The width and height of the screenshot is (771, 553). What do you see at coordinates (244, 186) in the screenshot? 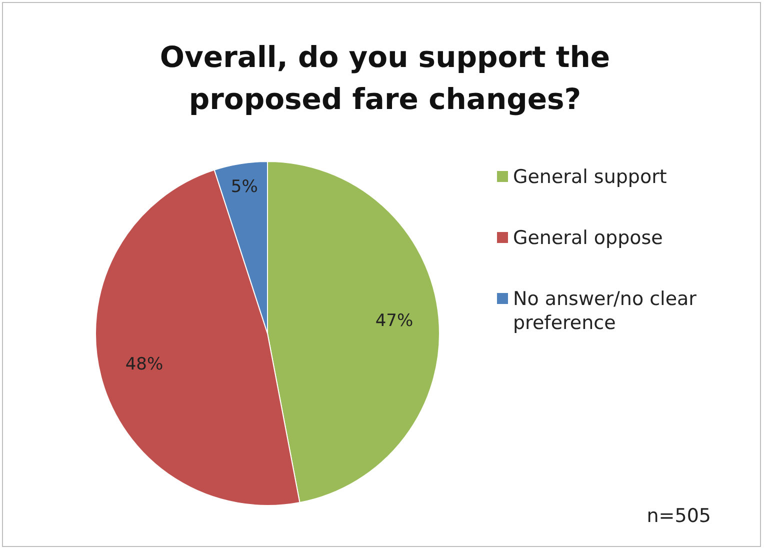
I see `data-label: 5%` at bounding box center [244, 186].